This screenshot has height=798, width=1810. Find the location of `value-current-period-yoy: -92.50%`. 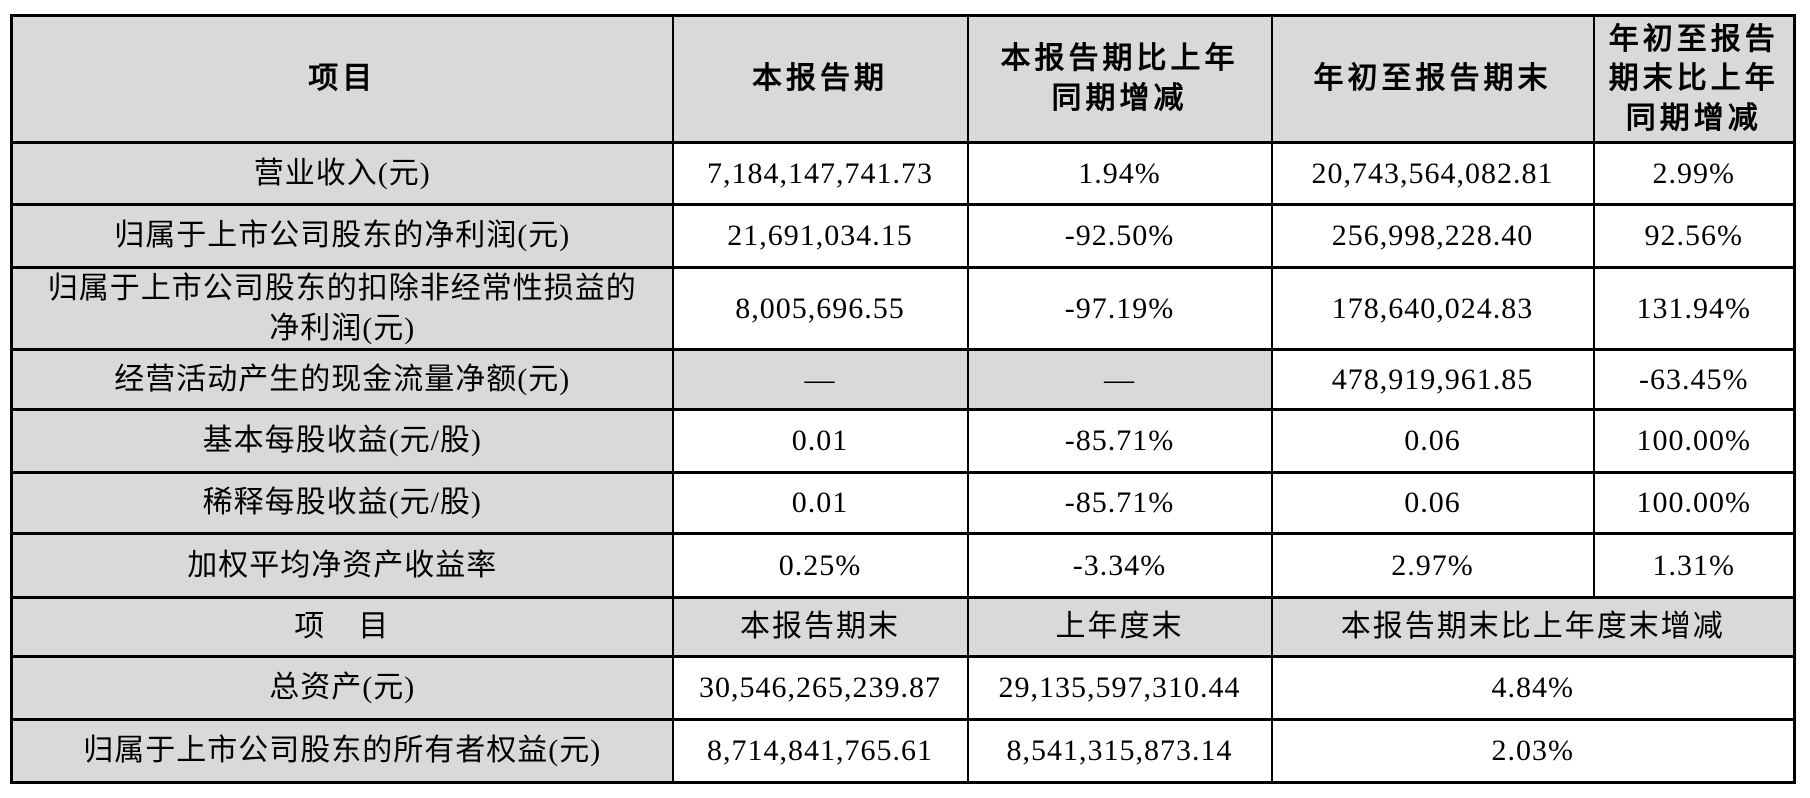

value-current-period-yoy: -92.50% is located at coordinates (1119, 236).